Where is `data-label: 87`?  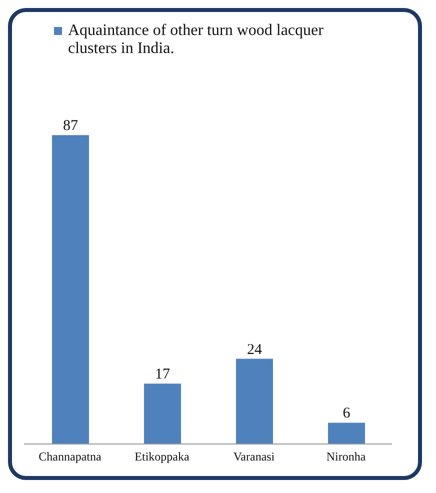 data-label: 87 is located at coordinates (70, 126).